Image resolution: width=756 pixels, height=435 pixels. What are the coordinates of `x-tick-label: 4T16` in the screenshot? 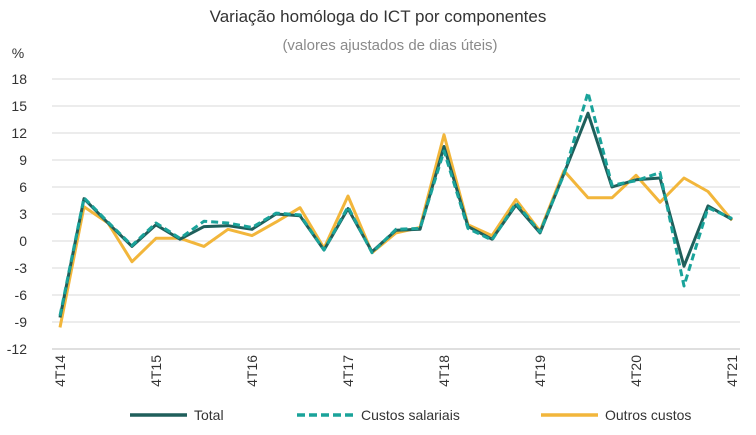 It's located at (252, 371).